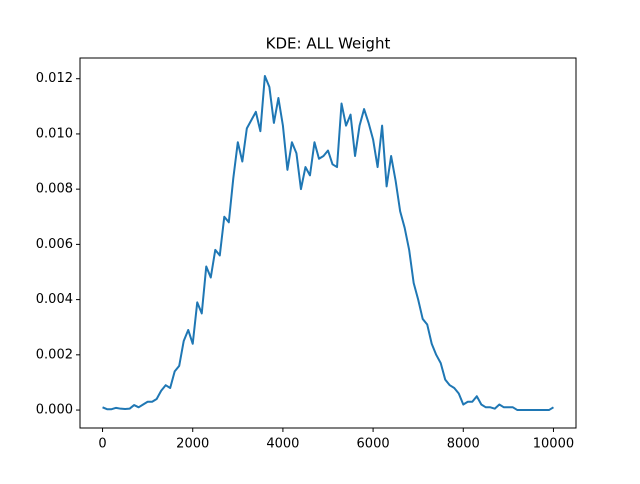  What do you see at coordinates (54, 189) in the screenshot?
I see `y-tick-label: 0.008` at bounding box center [54, 189].